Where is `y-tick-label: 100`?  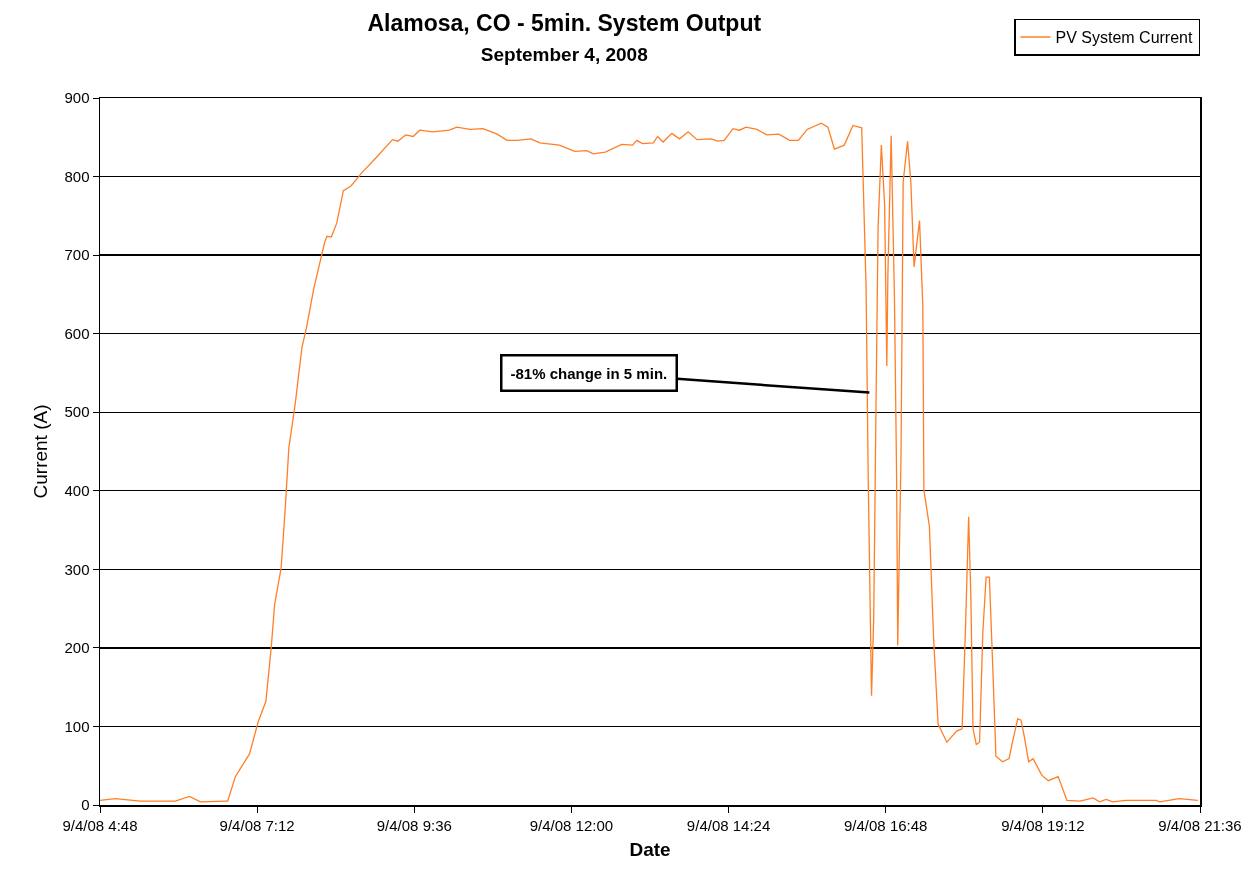 y-tick-label: 100 is located at coordinates (77, 726).